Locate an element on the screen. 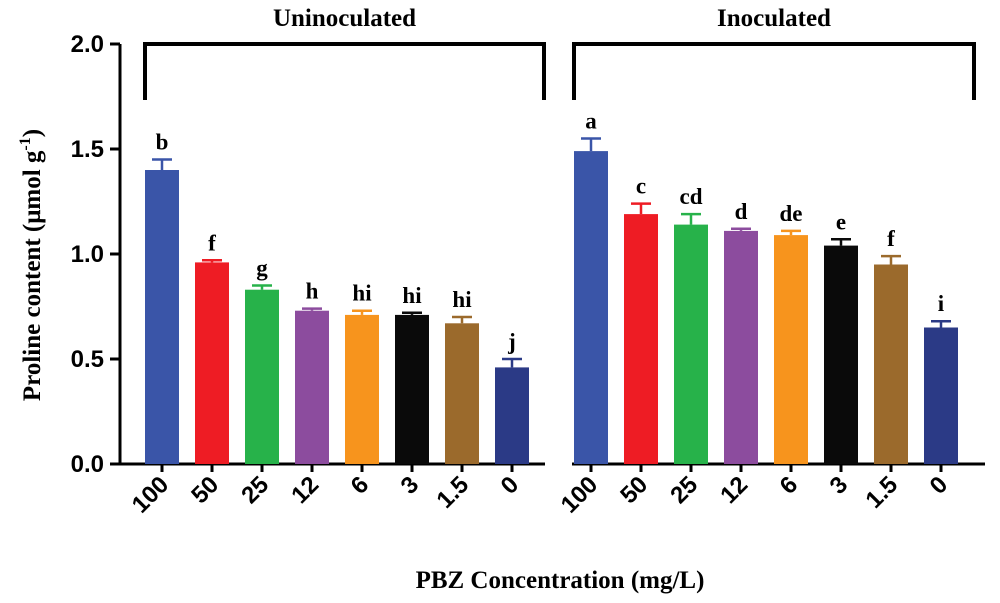  y-tick-label: 0.5 is located at coordinates (87, 359).